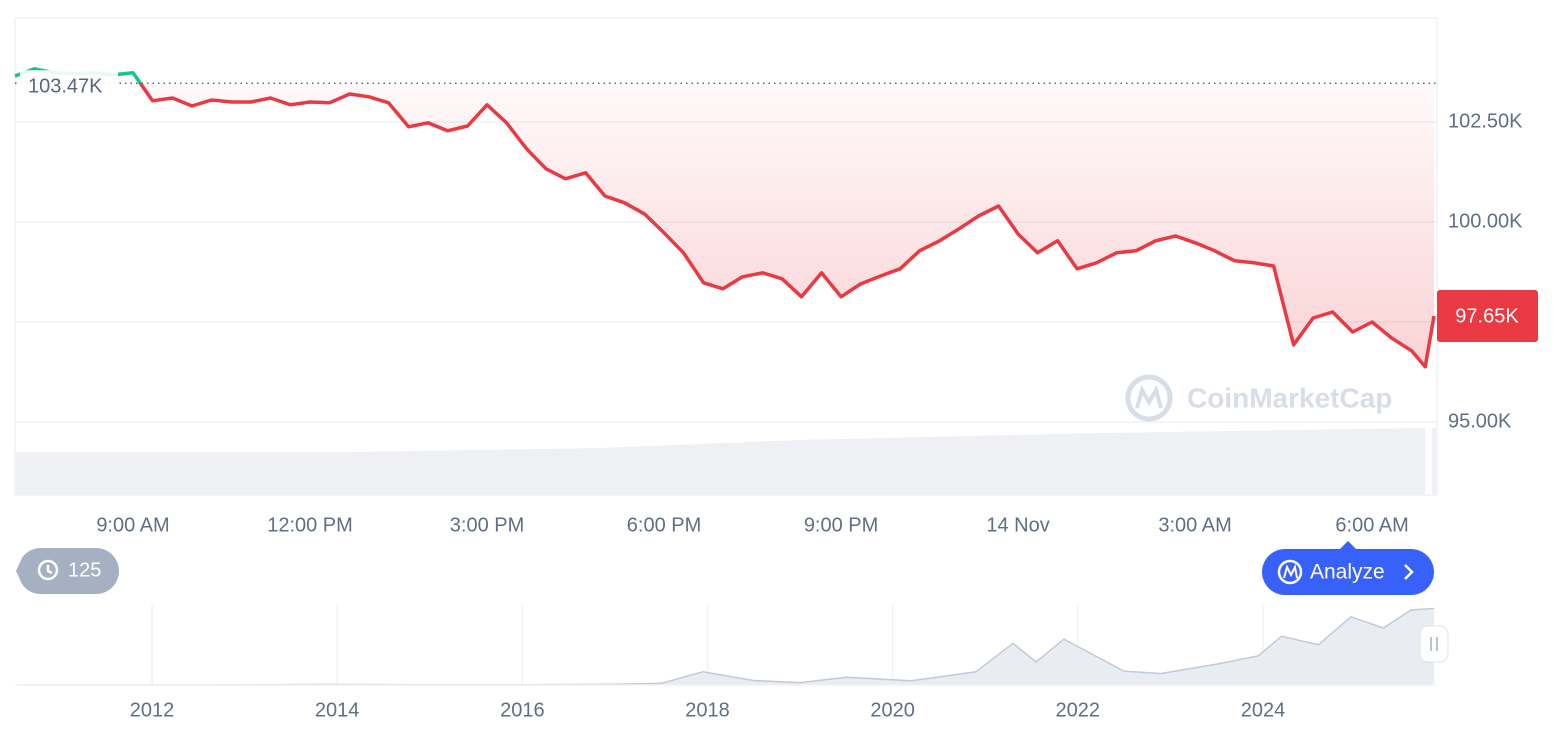  I want to click on x-tick-label: 12:00 PM, so click(310, 525).